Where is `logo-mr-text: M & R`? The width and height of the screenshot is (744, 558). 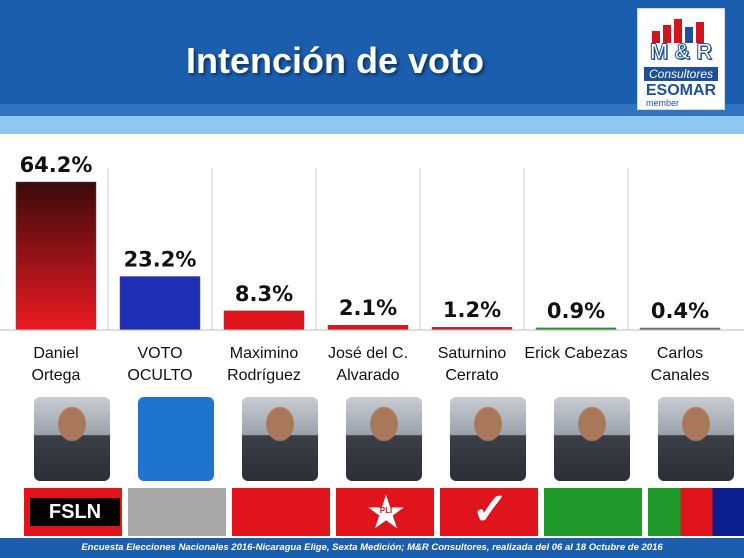
logo-mr-text: M & R is located at coordinates (681, 52).